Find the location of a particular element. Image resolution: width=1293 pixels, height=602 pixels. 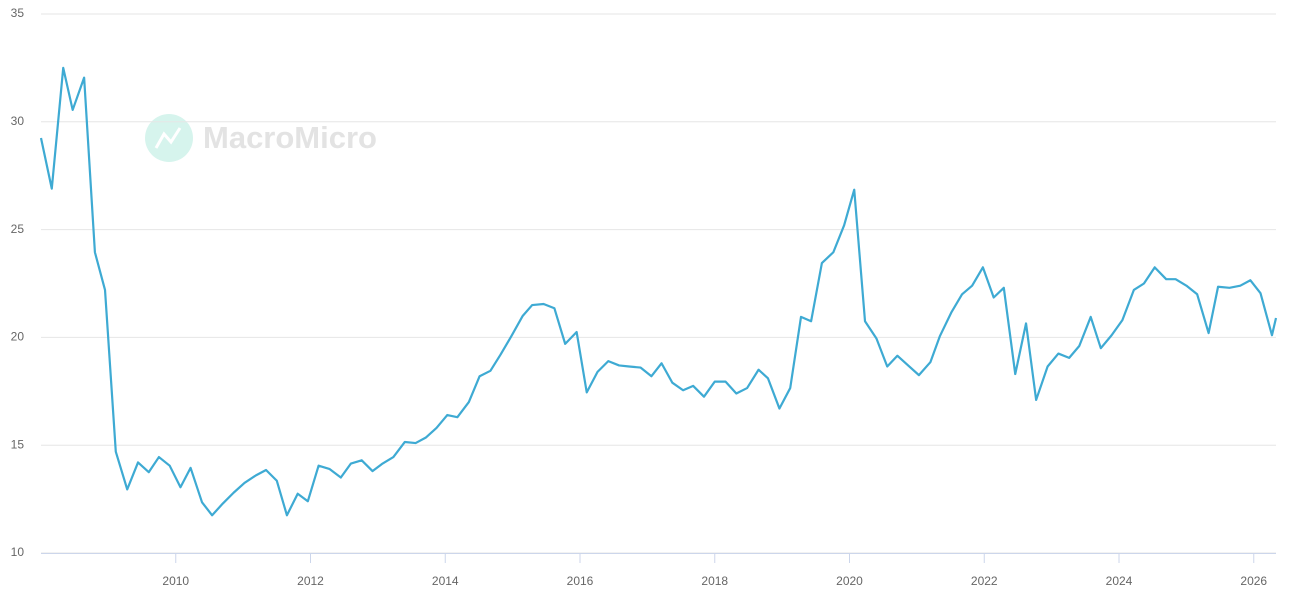

watermark-text: MacroMicro is located at coordinates (290, 137).